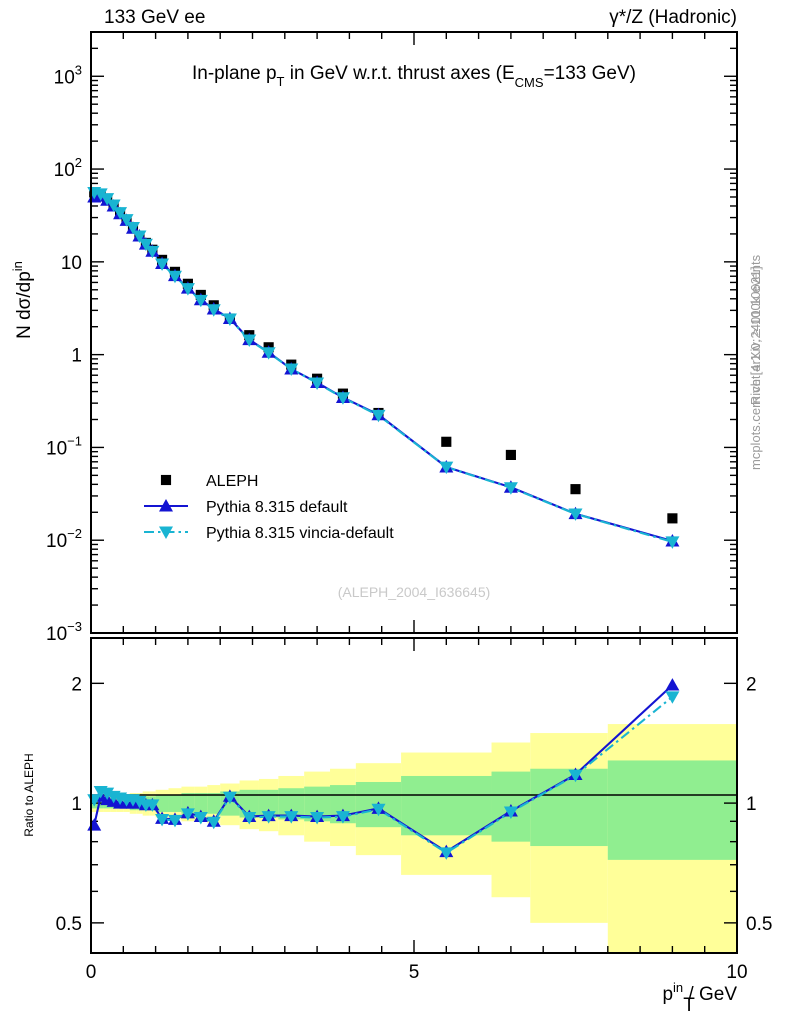 This screenshot has height=1024, width=786. Describe the element at coordinates (414, 972) in the screenshot. I see `x-tick-label: 5` at that location.